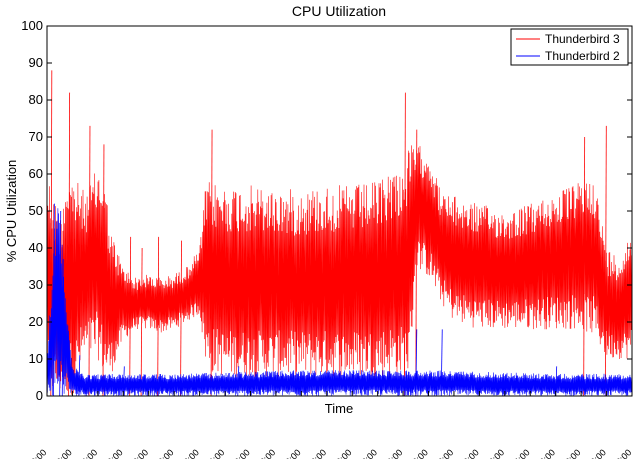  Describe the element at coordinates (36, 62) in the screenshot. I see `y-tick-label: 90` at that location.